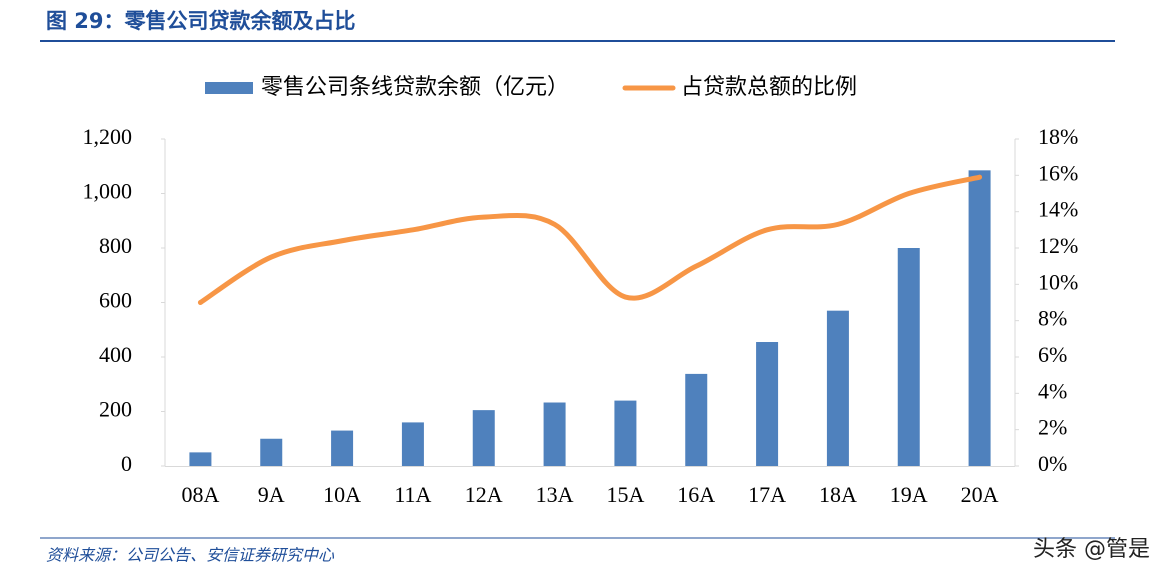  I want to click on x-tick-label: 19A, so click(909, 494).